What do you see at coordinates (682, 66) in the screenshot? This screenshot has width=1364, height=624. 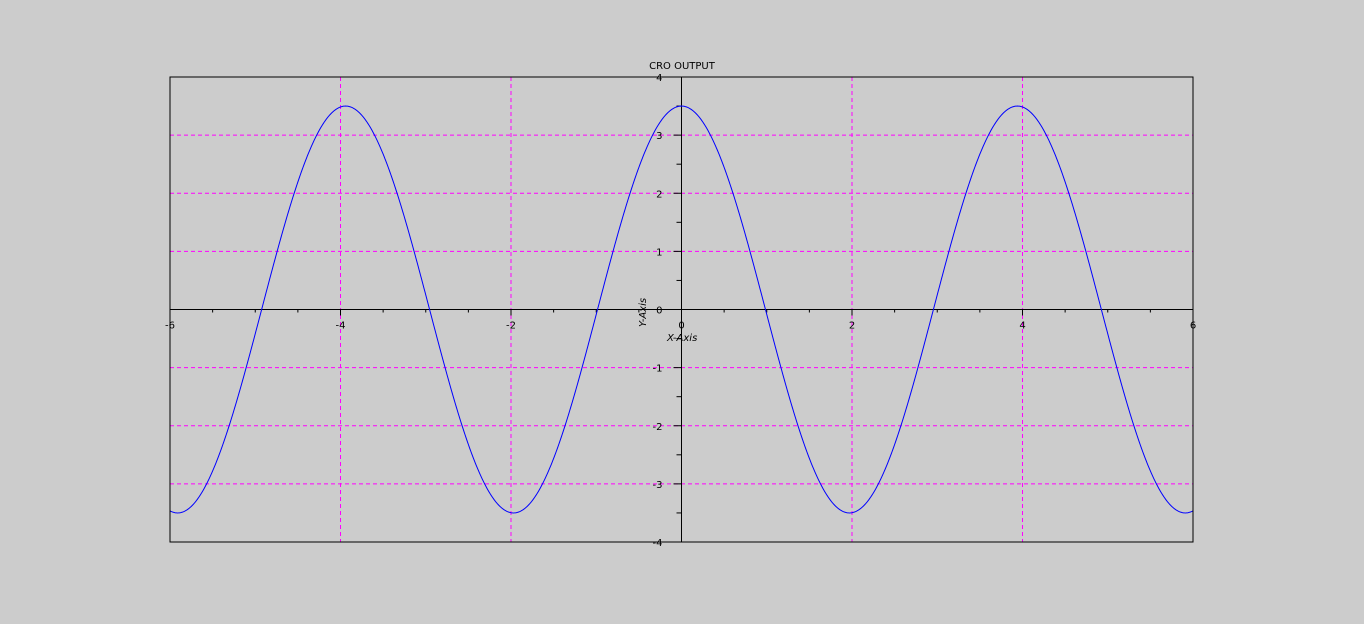 I see `chart-title: CRO OUTPUT` at bounding box center [682, 66].